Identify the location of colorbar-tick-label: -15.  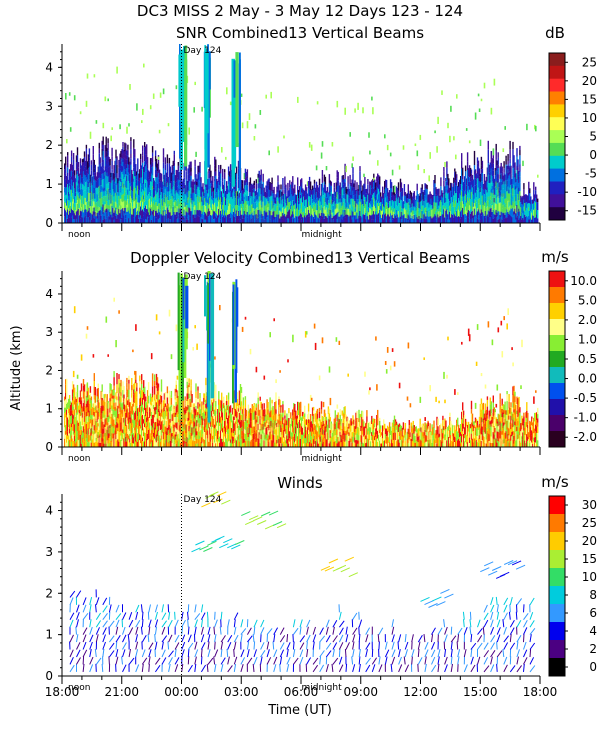
(587, 211).